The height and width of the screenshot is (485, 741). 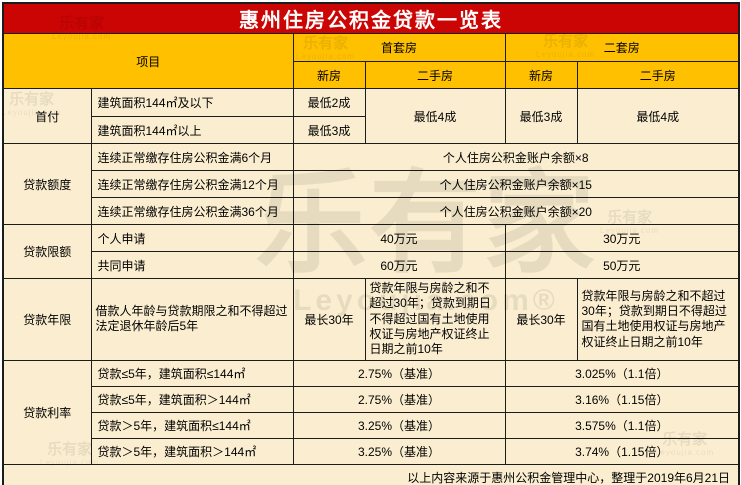 What do you see at coordinates (47, 184) in the screenshot?
I see `section-label-loan-amount: 贷款额度` at bounding box center [47, 184].